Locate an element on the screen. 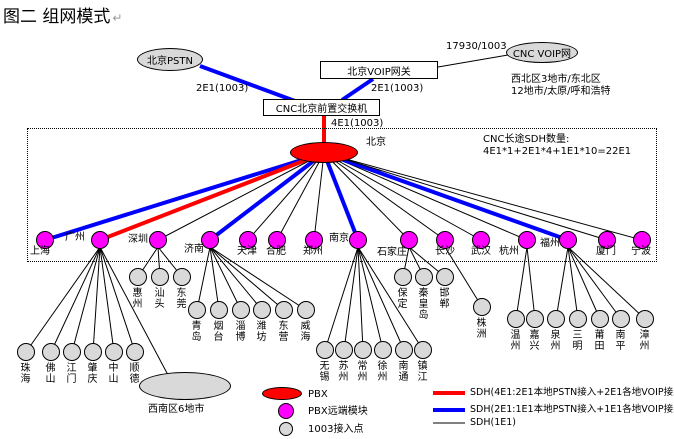 The height and width of the screenshot is (439, 674). city-label: 上海 is located at coordinates (40, 251).